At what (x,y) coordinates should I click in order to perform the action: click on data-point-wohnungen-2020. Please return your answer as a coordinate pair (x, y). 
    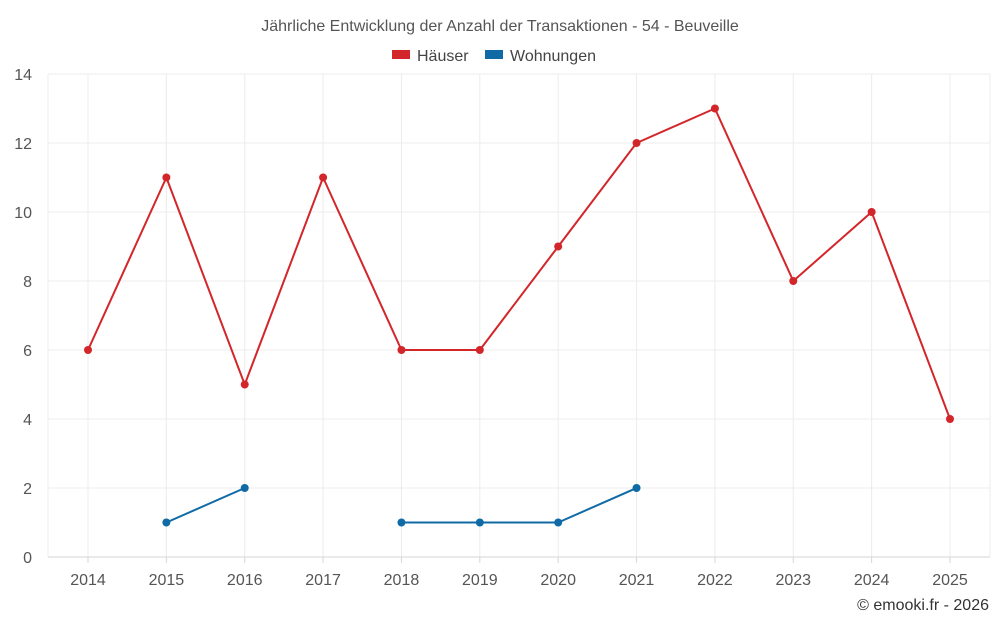
    Looking at the image, I should click on (558, 522).